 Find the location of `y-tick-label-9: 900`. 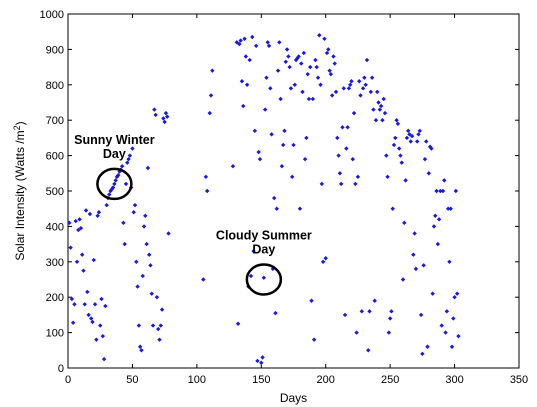

y-tick-label-9: 900 is located at coordinates (55, 50).